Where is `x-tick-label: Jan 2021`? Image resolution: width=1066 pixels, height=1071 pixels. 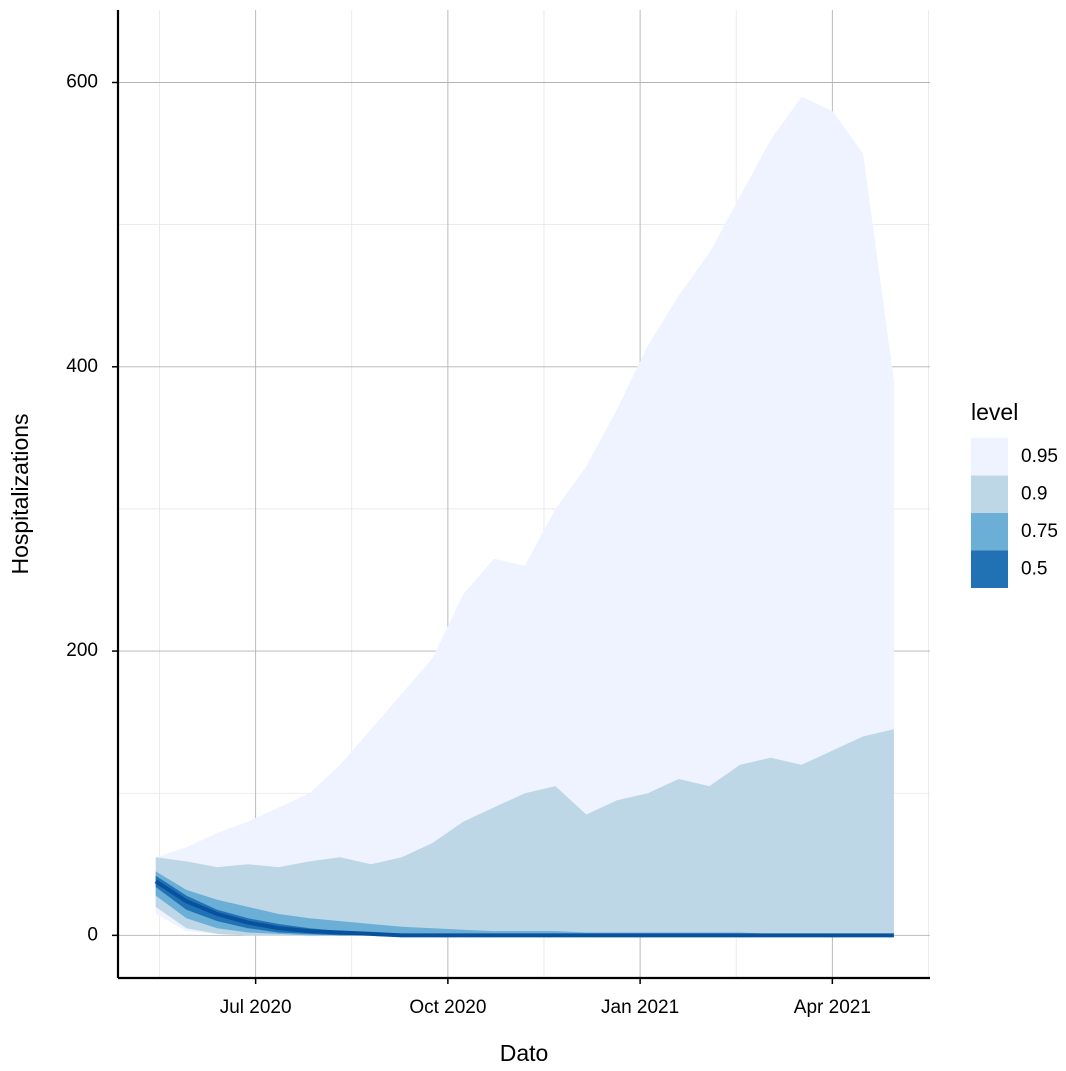 x-tick-label: Jan 2021 is located at coordinates (640, 1007).